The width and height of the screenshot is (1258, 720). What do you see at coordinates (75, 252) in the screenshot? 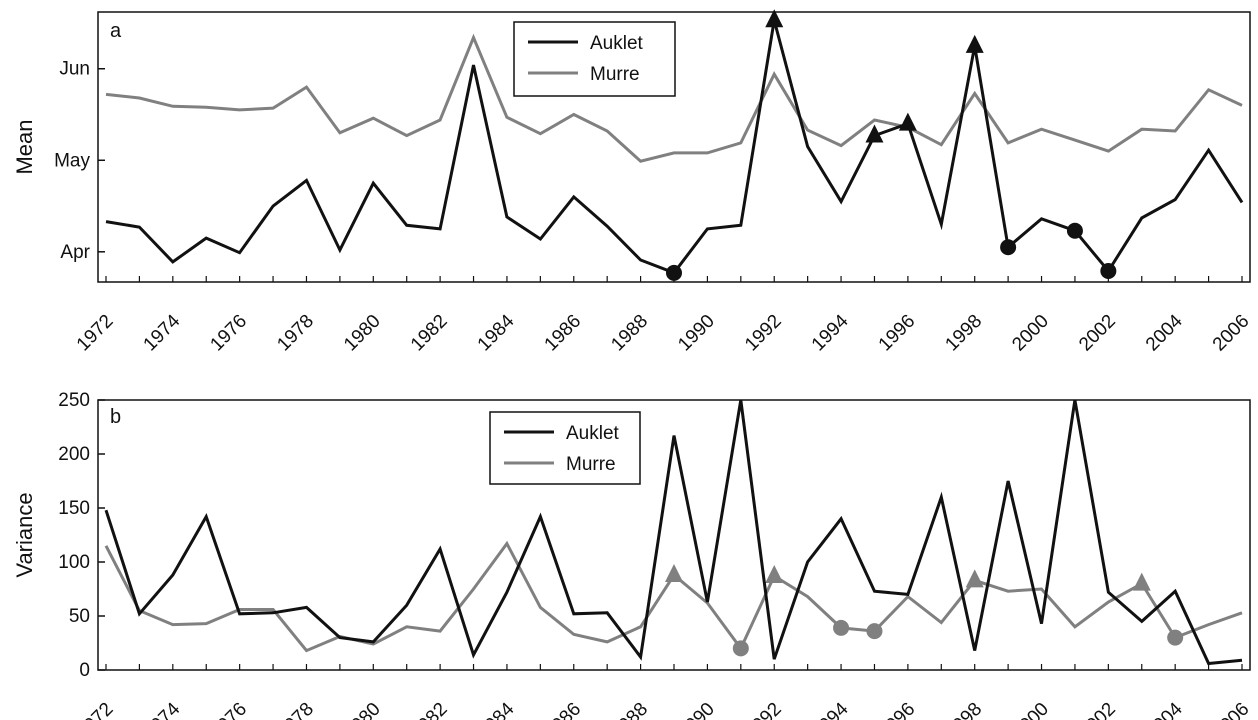
I see `y-tick-label-a-0: Apr` at bounding box center [75, 252].